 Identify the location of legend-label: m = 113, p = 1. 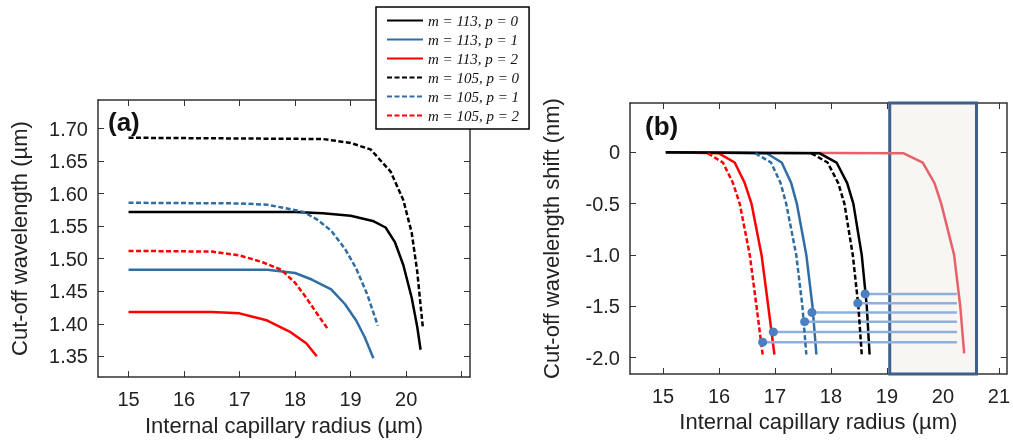
(473, 39).